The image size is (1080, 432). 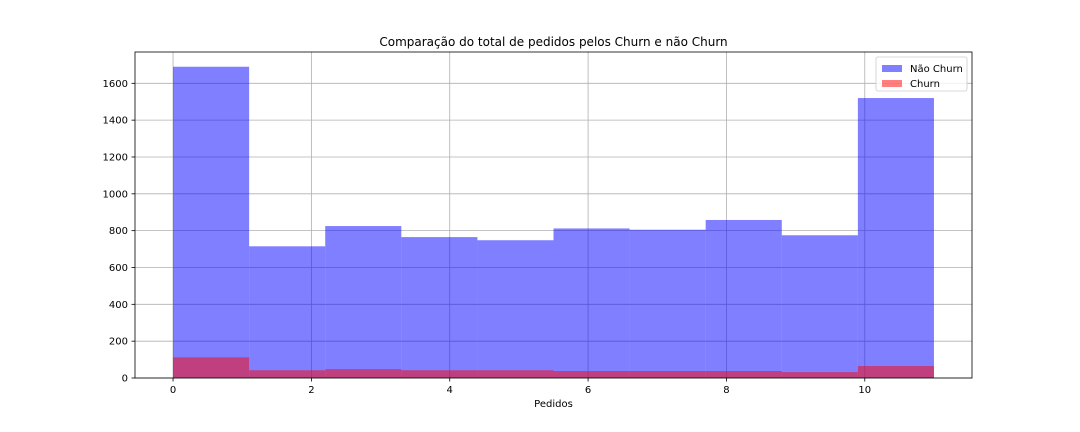 What do you see at coordinates (311, 390) in the screenshot?
I see `x-tick-label: 2` at bounding box center [311, 390].